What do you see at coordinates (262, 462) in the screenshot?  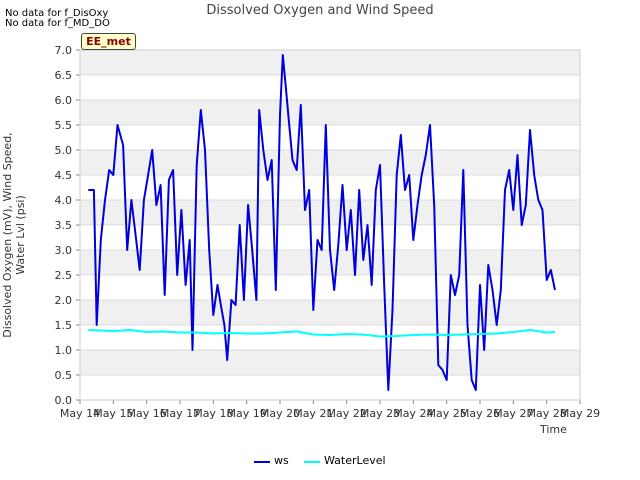 I see `legend-swatch-ws` at bounding box center [262, 462].